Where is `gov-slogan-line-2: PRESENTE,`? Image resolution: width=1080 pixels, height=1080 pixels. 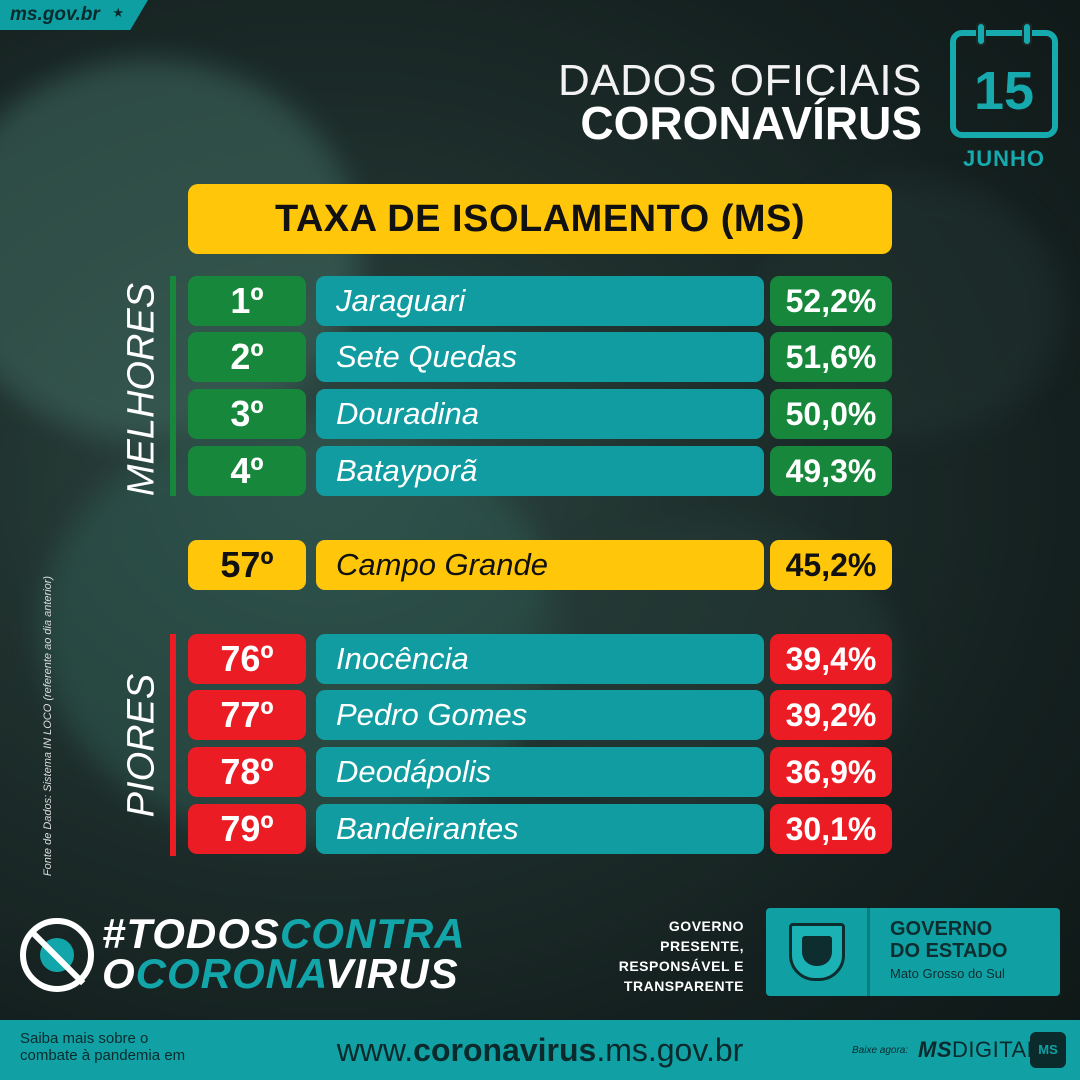
gov-slogan-line-2: PRESENTE, is located at coordinates (702, 946).